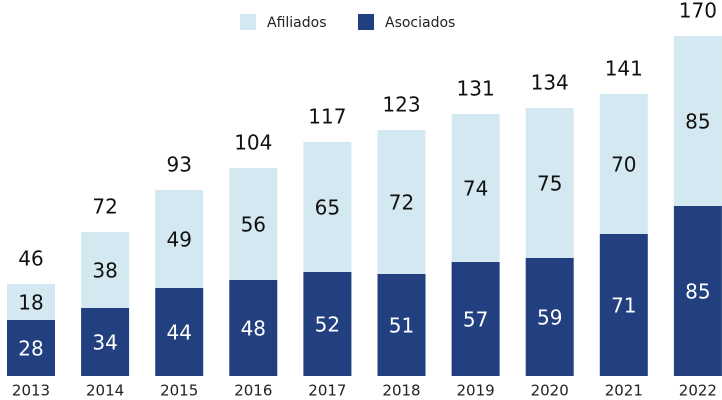 The height and width of the screenshot is (400, 722). I want to click on x-tick-label: 2013, so click(31, 391).